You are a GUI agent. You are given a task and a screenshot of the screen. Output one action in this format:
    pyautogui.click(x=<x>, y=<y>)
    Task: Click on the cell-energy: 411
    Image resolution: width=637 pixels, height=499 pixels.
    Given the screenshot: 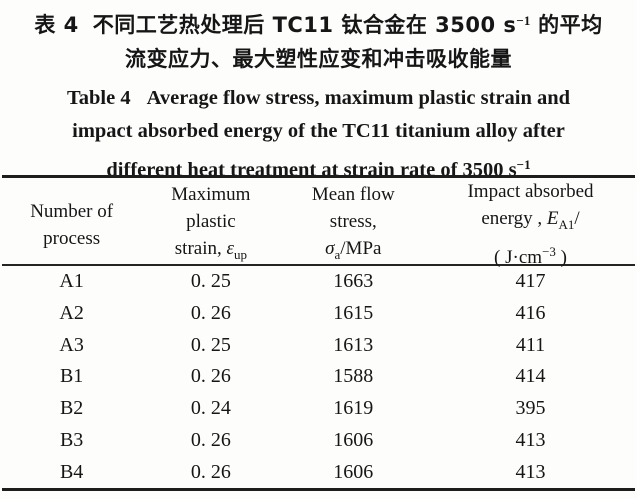 What is the action you would take?
    pyautogui.click(x=530, y=344)
    